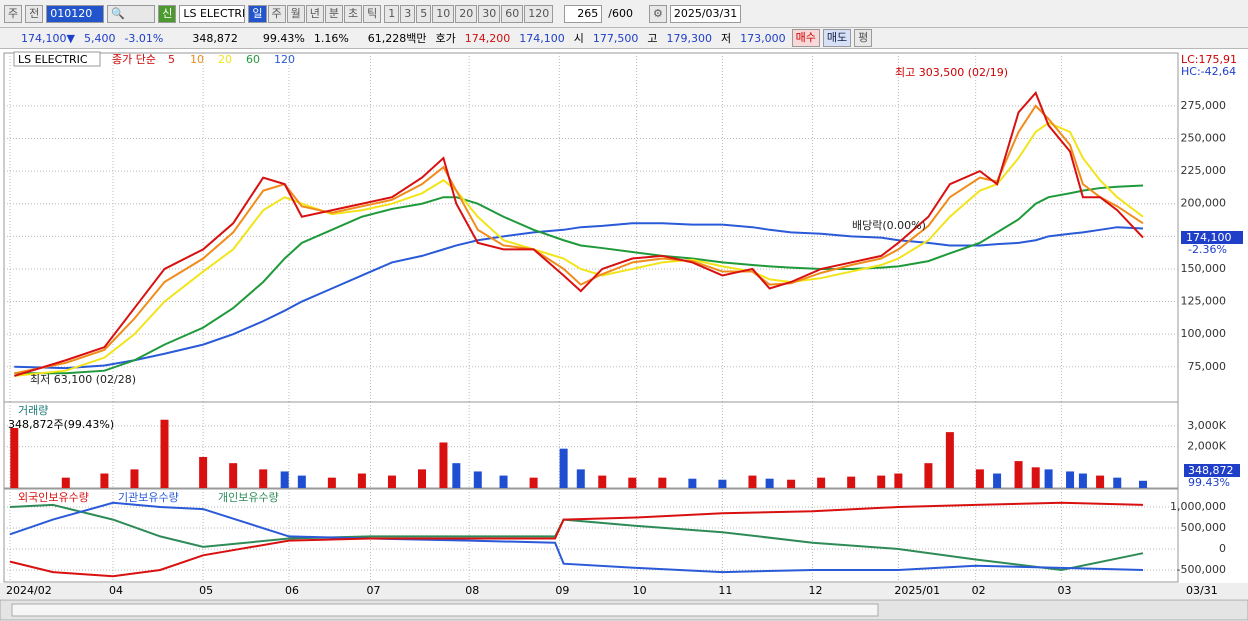 The width and height of the screenshot is (1248, 621). Describe the element at coordinates (424, 13) in the screenshot. I see `toolbar-button: 5` at that location.